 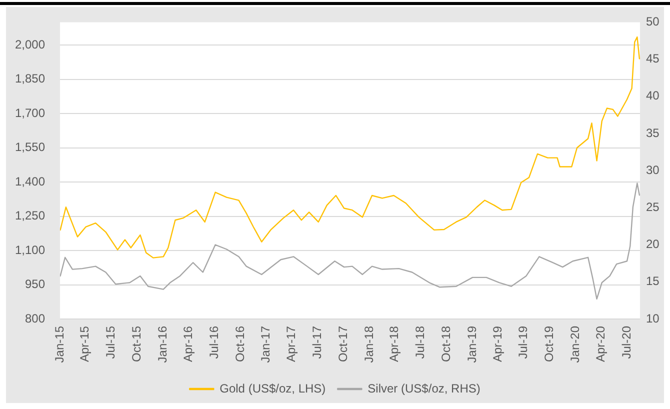 I want to click on x-tick-label: Jul-18, so click(x=419, y=342).